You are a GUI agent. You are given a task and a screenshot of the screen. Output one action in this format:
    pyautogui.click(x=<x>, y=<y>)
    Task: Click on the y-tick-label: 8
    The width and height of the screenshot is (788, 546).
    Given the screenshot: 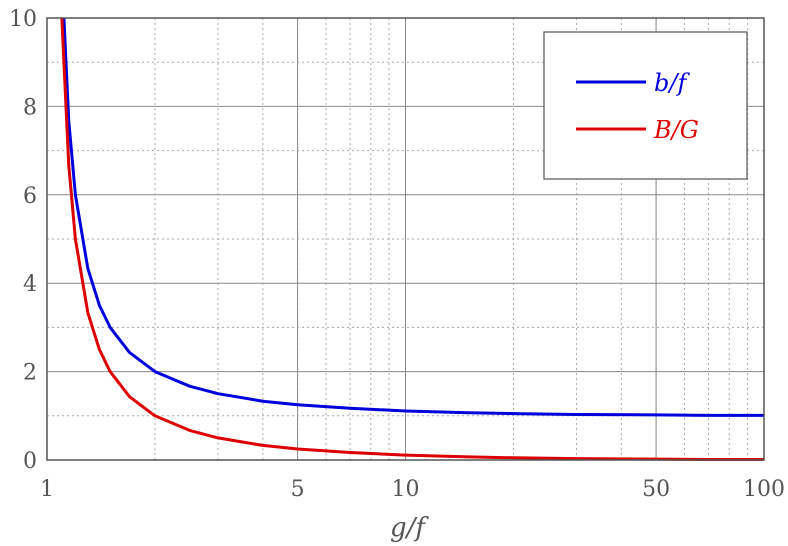 What is the action you would take?
    pyautogui.click(x=30, y=107)
    